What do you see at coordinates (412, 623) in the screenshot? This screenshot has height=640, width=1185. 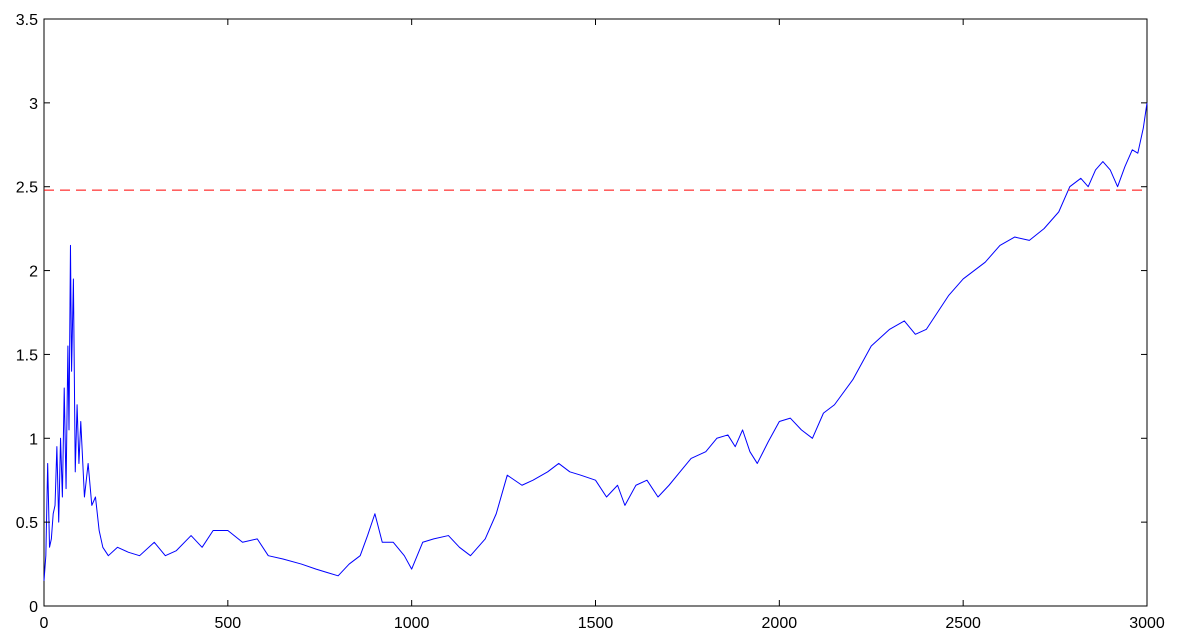 I see `x-tick-label: 1000` at bounding box center [412, 623].